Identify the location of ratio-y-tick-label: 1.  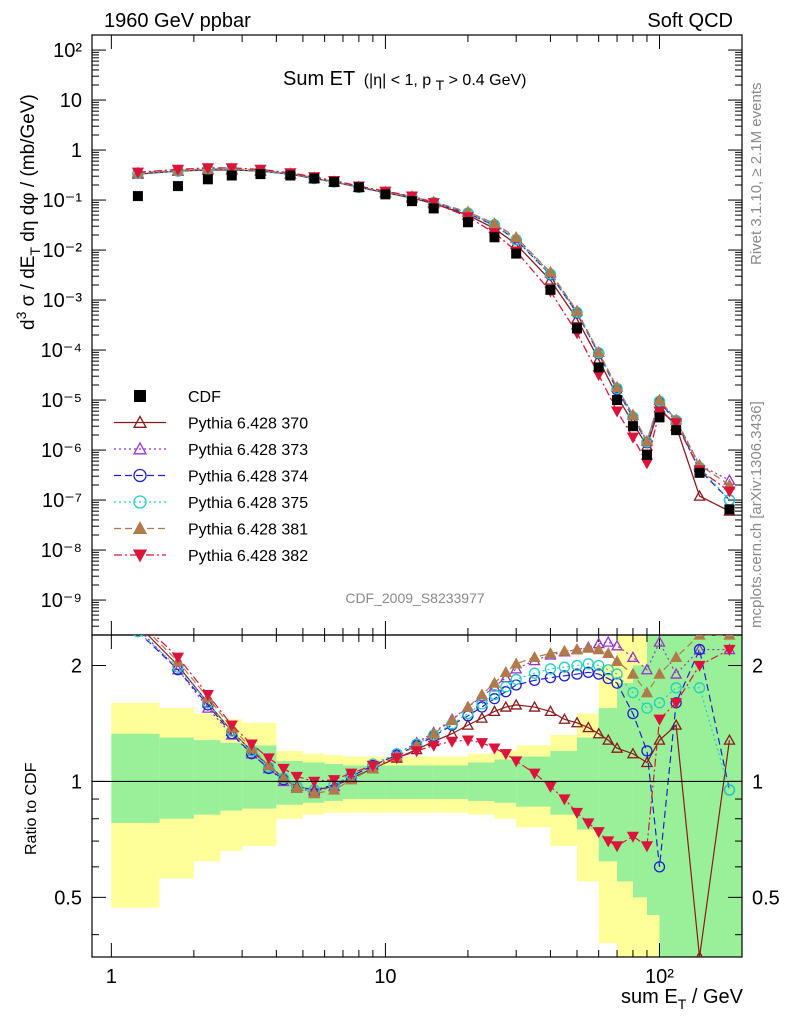
(76, 782).